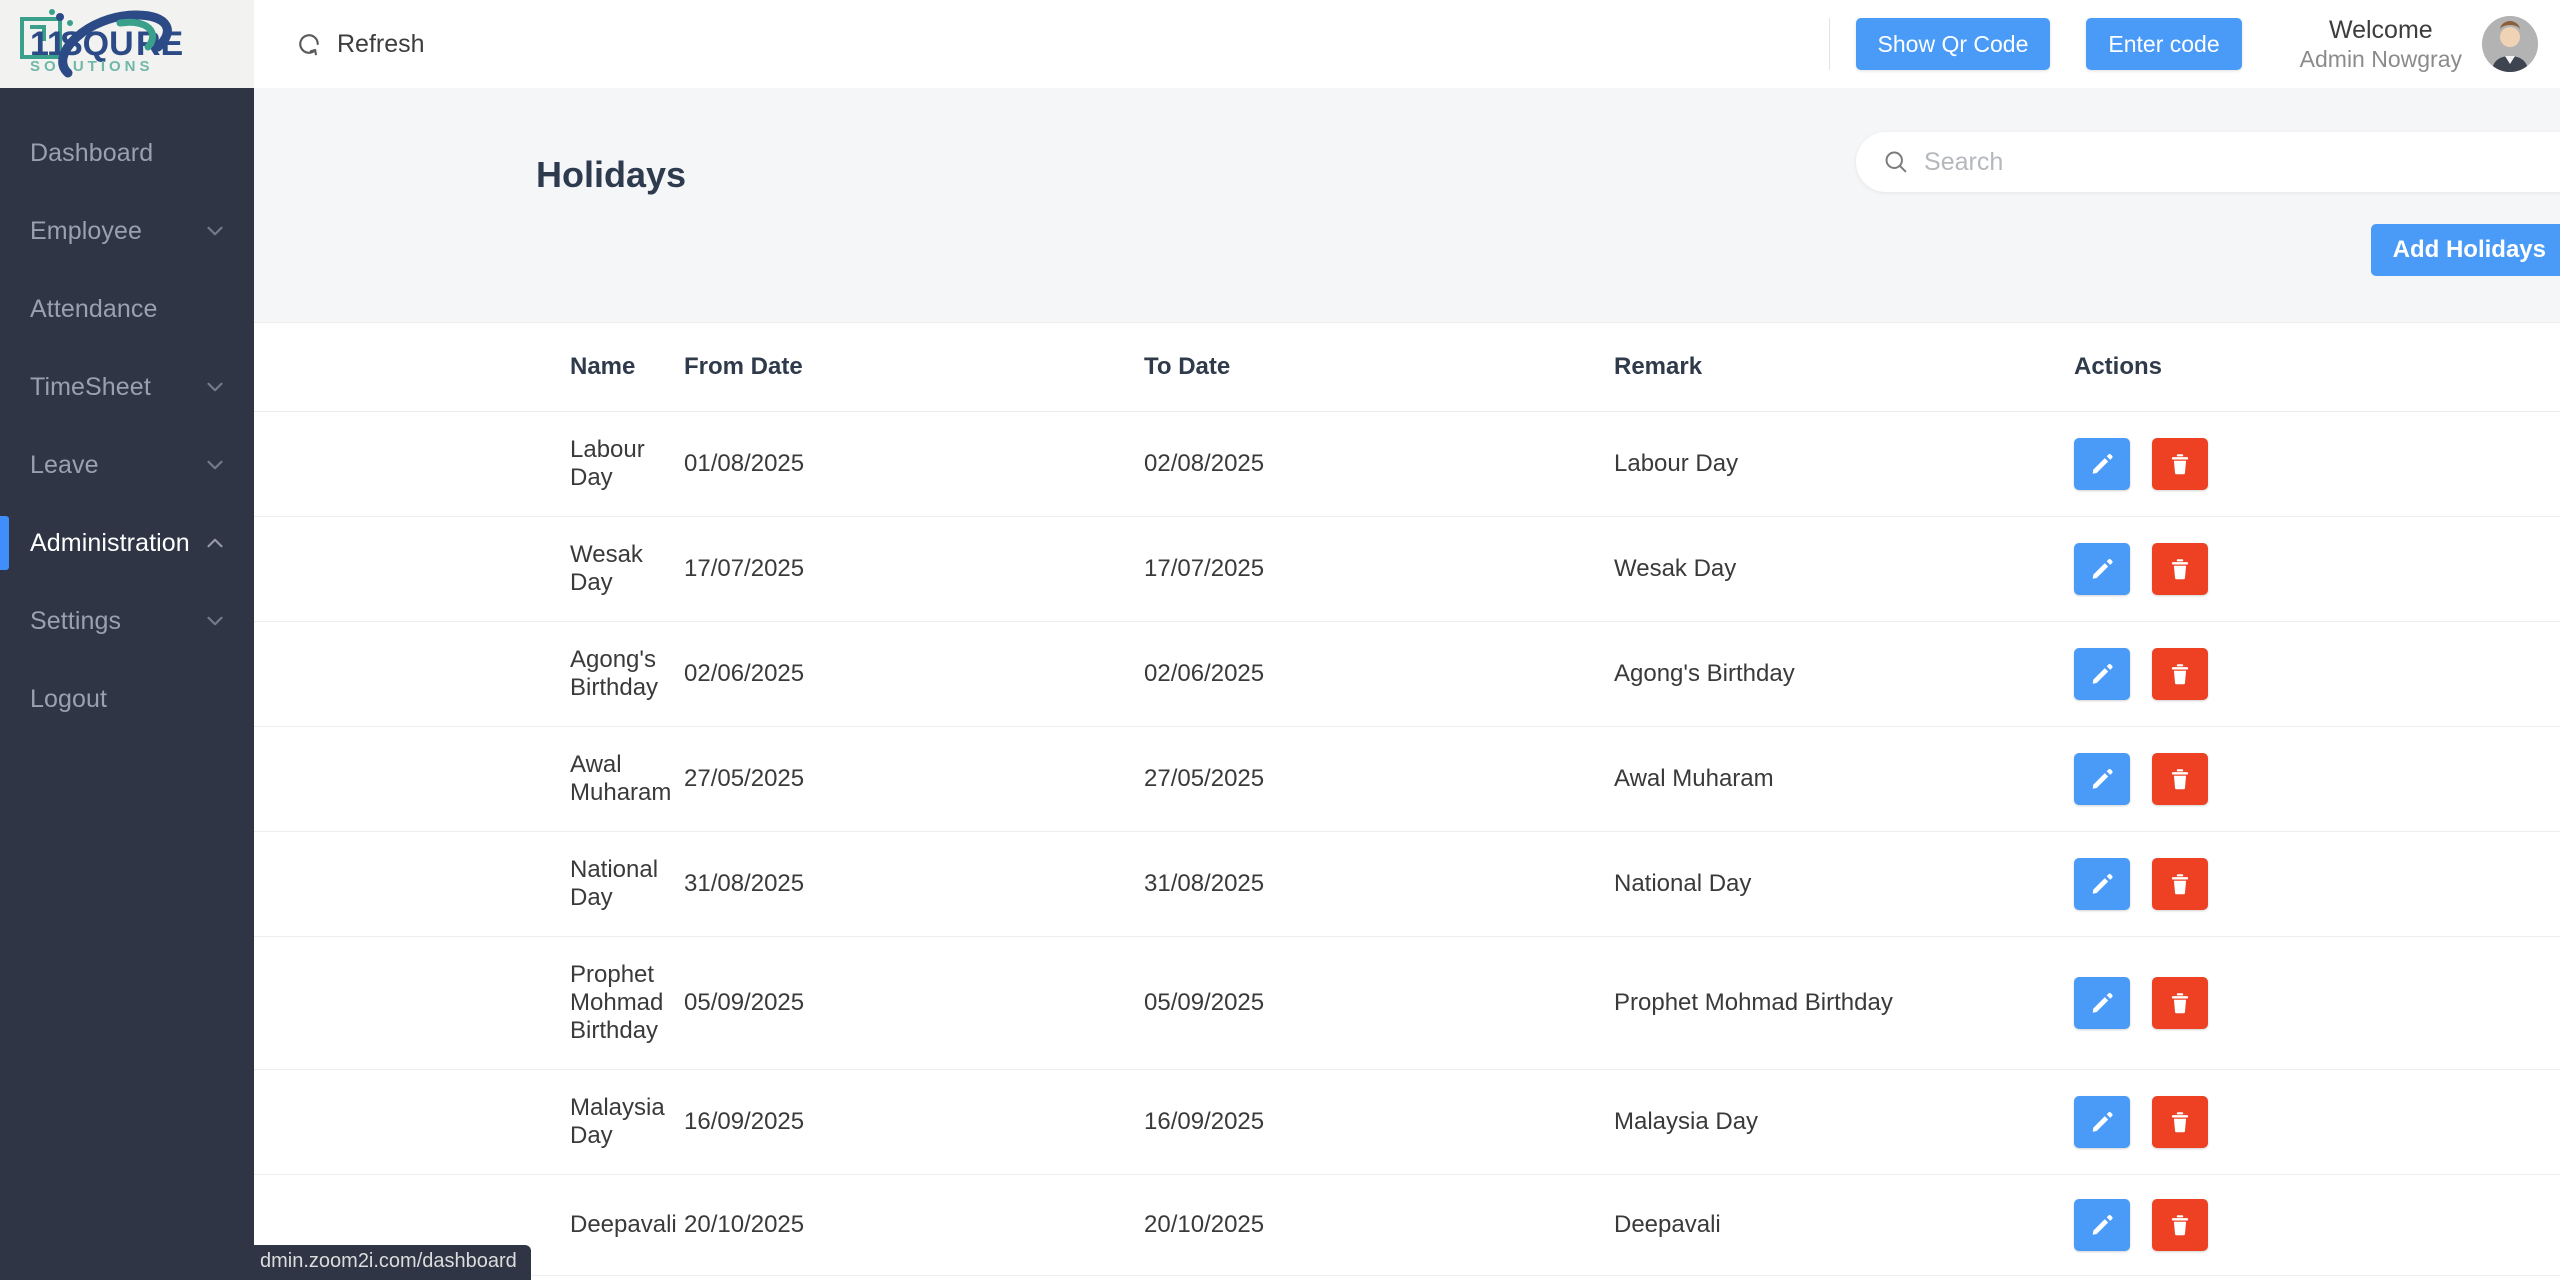 This screenshot has width=2560, height=1280. What do you see at coordinates (110, 542) in the screenshot?
I see `sidebar-item-label: Administration` at bounding box center [110, 542].